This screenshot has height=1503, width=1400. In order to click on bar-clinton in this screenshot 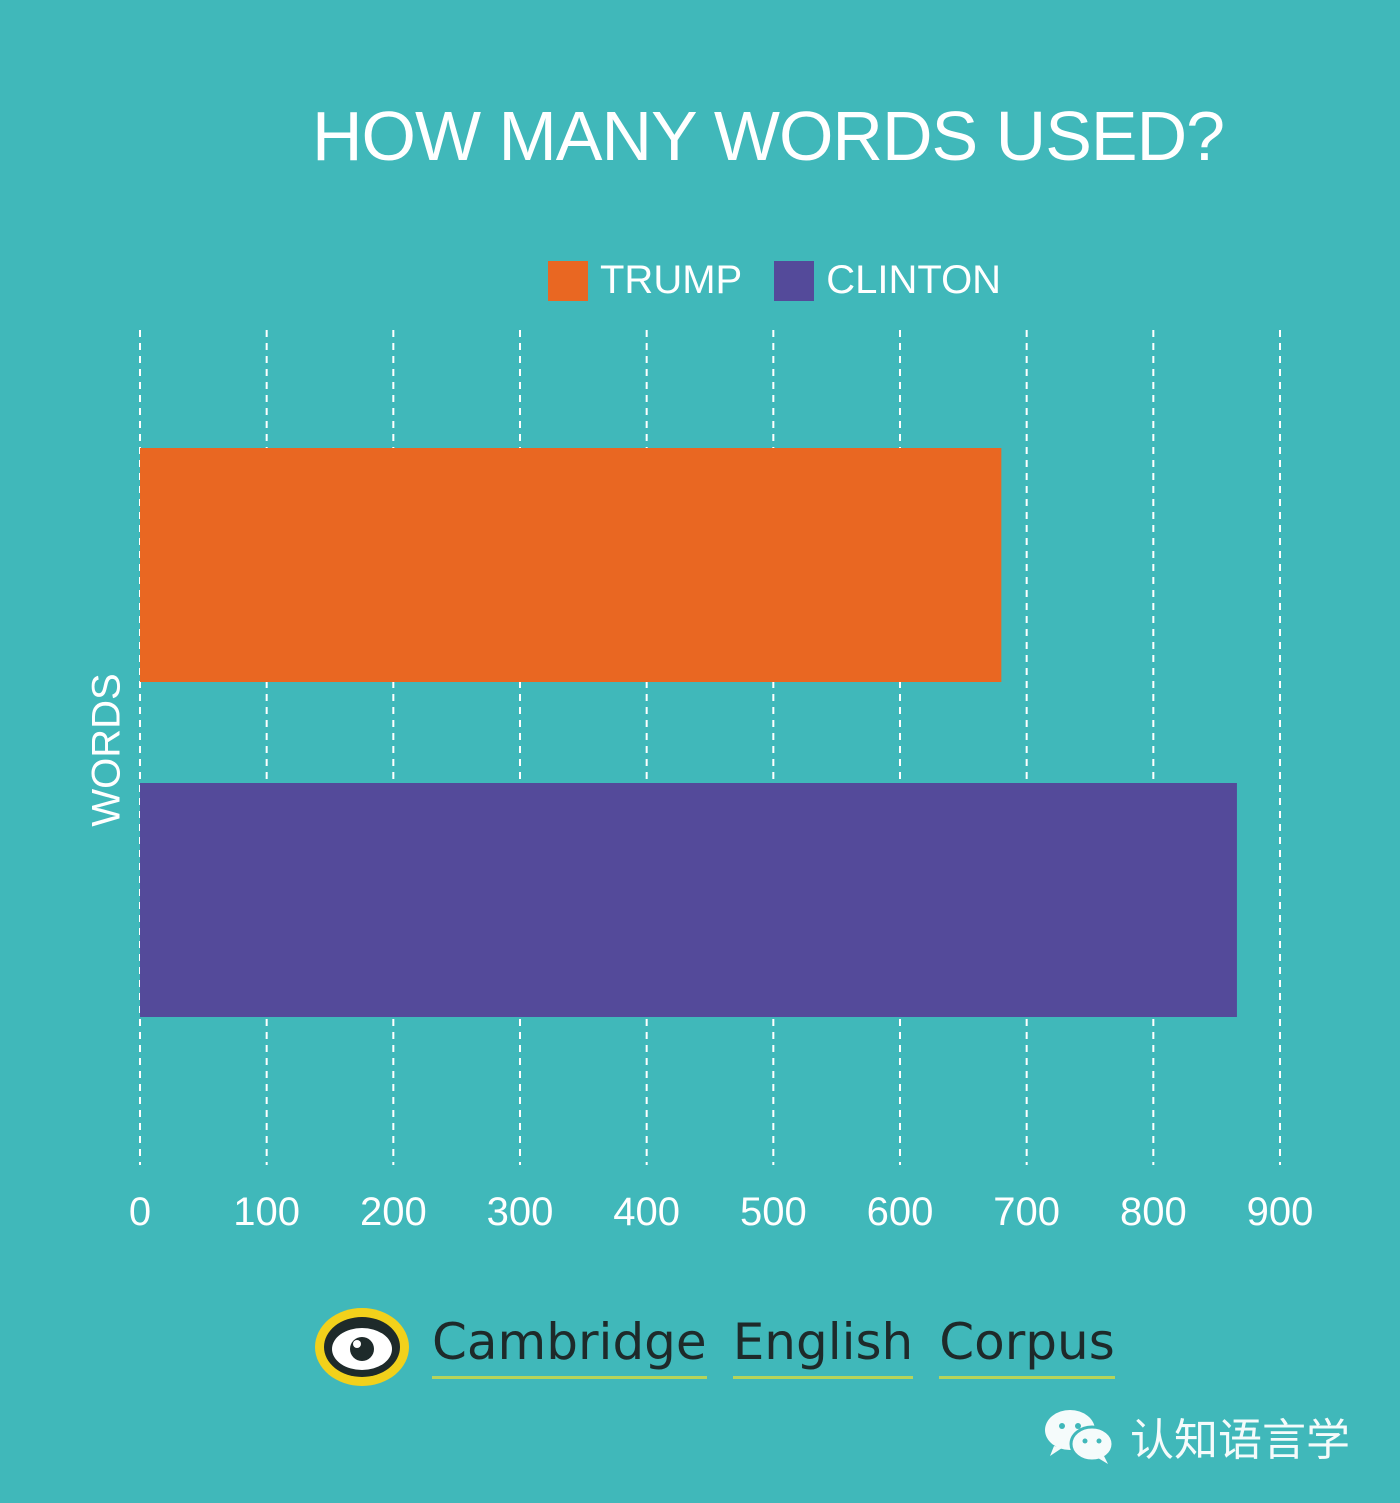, I will do `click(688, 900)`.